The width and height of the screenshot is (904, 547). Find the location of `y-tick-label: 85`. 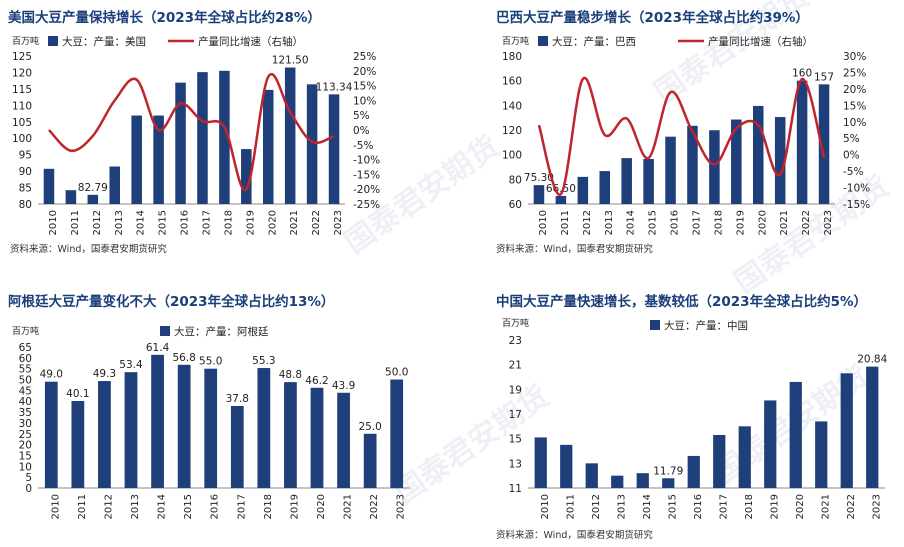

y-tick-label: 85 is located at coordinates (25, 189).